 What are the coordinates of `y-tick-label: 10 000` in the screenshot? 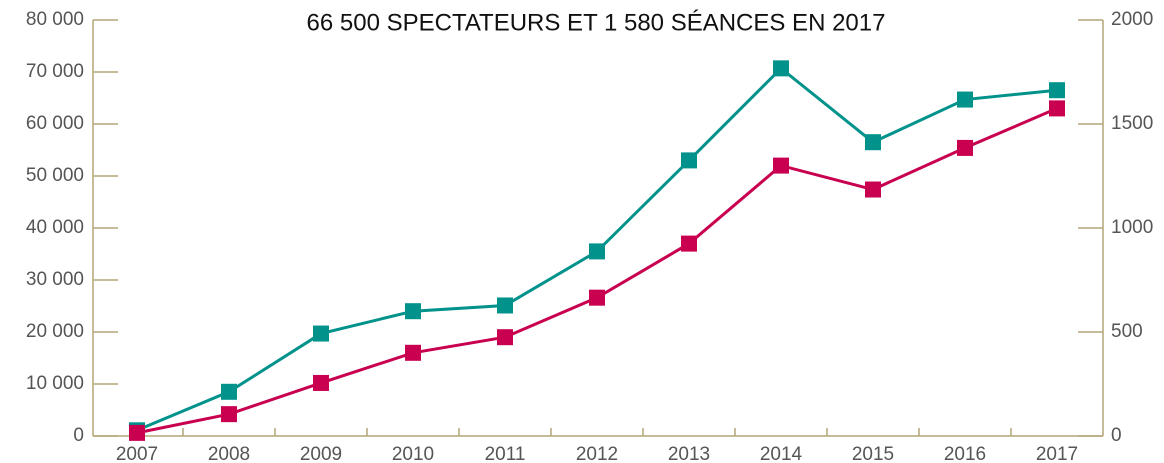 It's located at (55, 383).